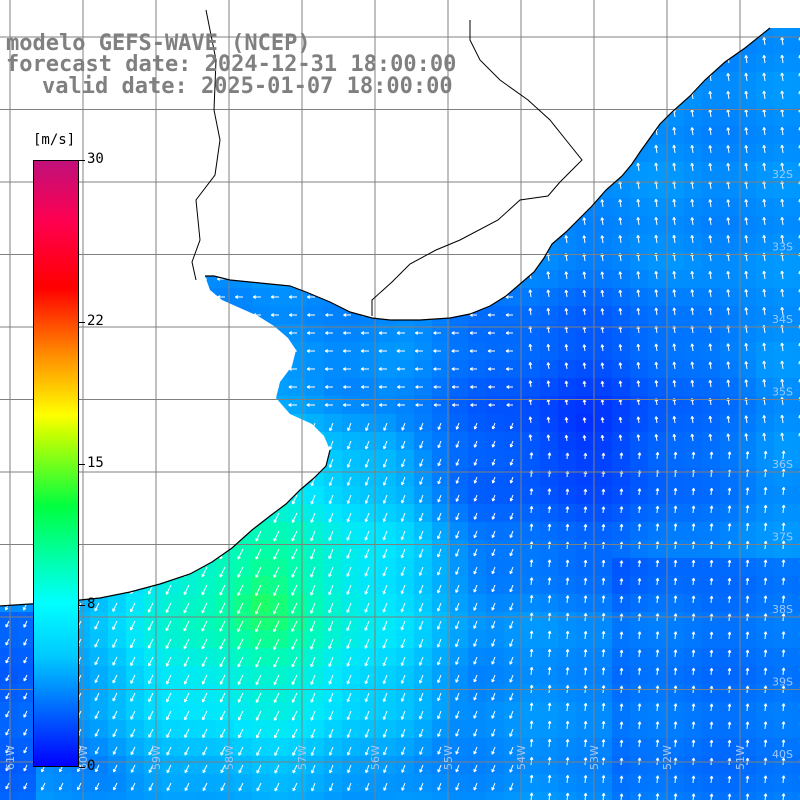  Describe the element at coordinates (782, 319) in the screenshot. I see `lat-label: 34S` at that location.